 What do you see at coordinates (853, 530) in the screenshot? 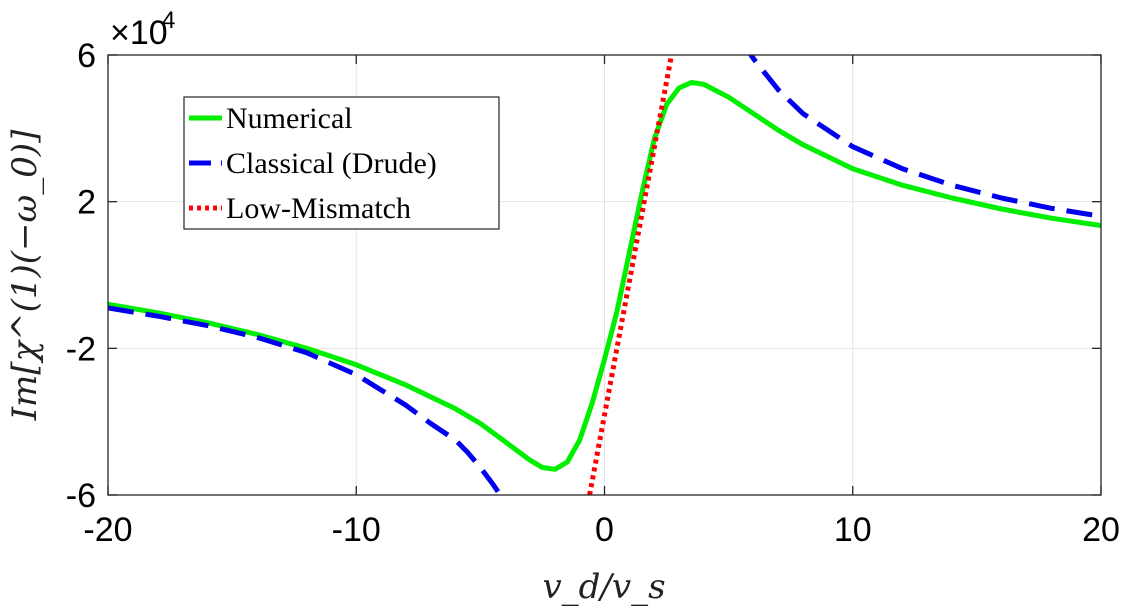
I see `x-tick-label: 10` at bounding box center [853, 530].